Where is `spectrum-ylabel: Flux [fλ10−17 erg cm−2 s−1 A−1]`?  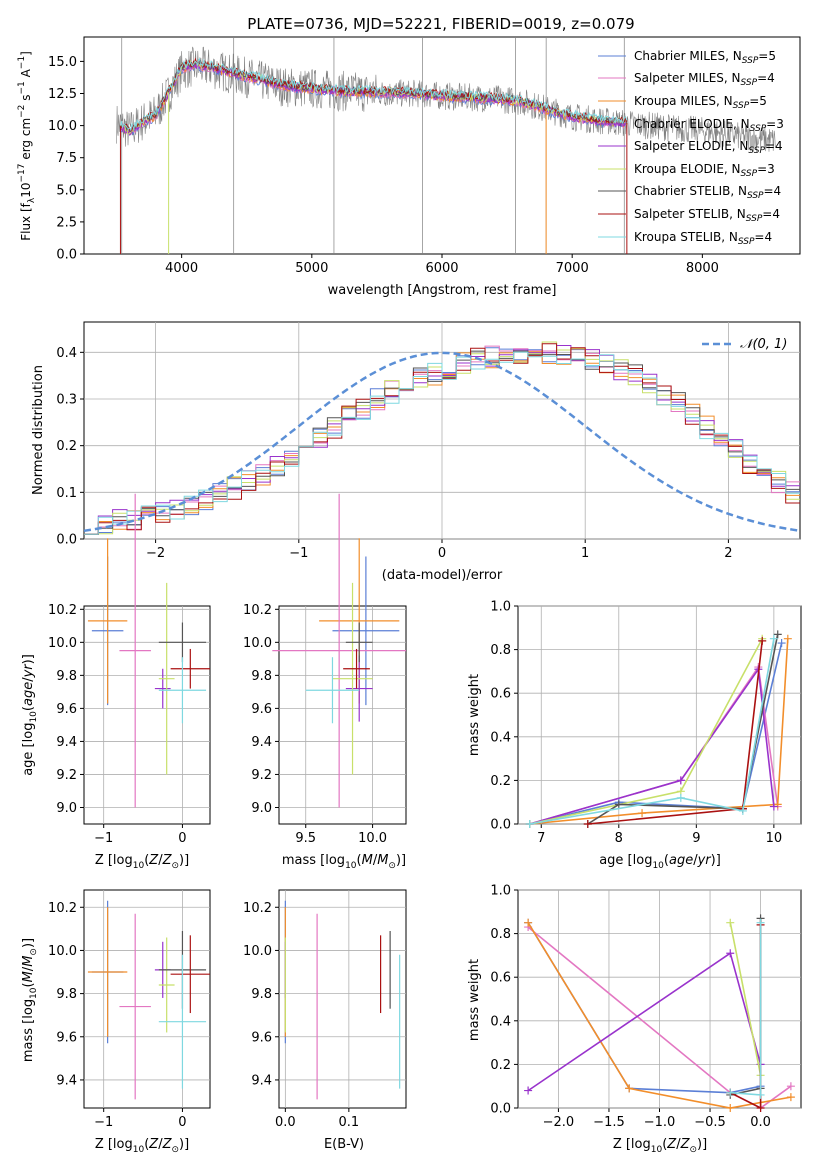 spectrum-ylabel: Flux [fλ10−17 erg cm−2 s−1 A−1] is located at coordinates (27, 146).